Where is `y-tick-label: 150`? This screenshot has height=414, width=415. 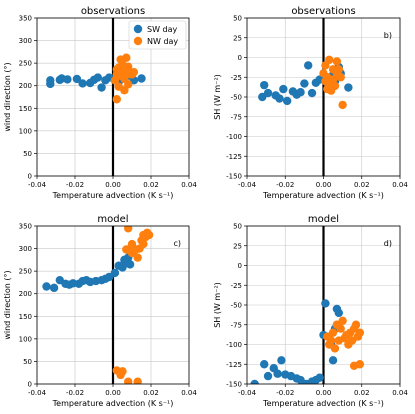 y-tick-label: 150 is located at coordinates (25, 317).